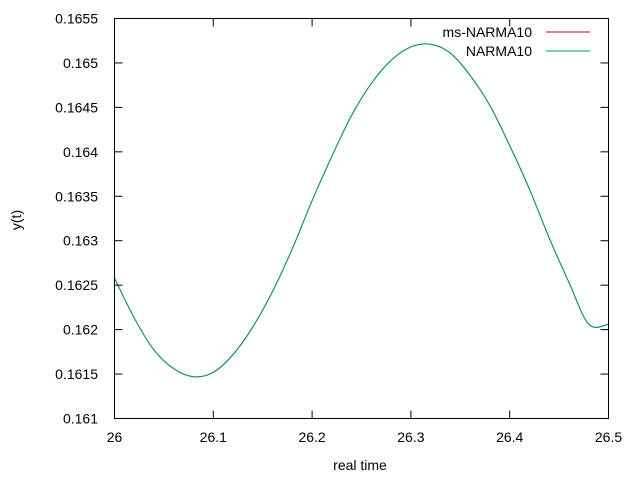 Image resolution: width=640 pixels, height=480 pixels. What do you see at coordinates (80, 152) in the screenshot?
I see `y-tick-label: 0.164` at bounding box center [80, 152].